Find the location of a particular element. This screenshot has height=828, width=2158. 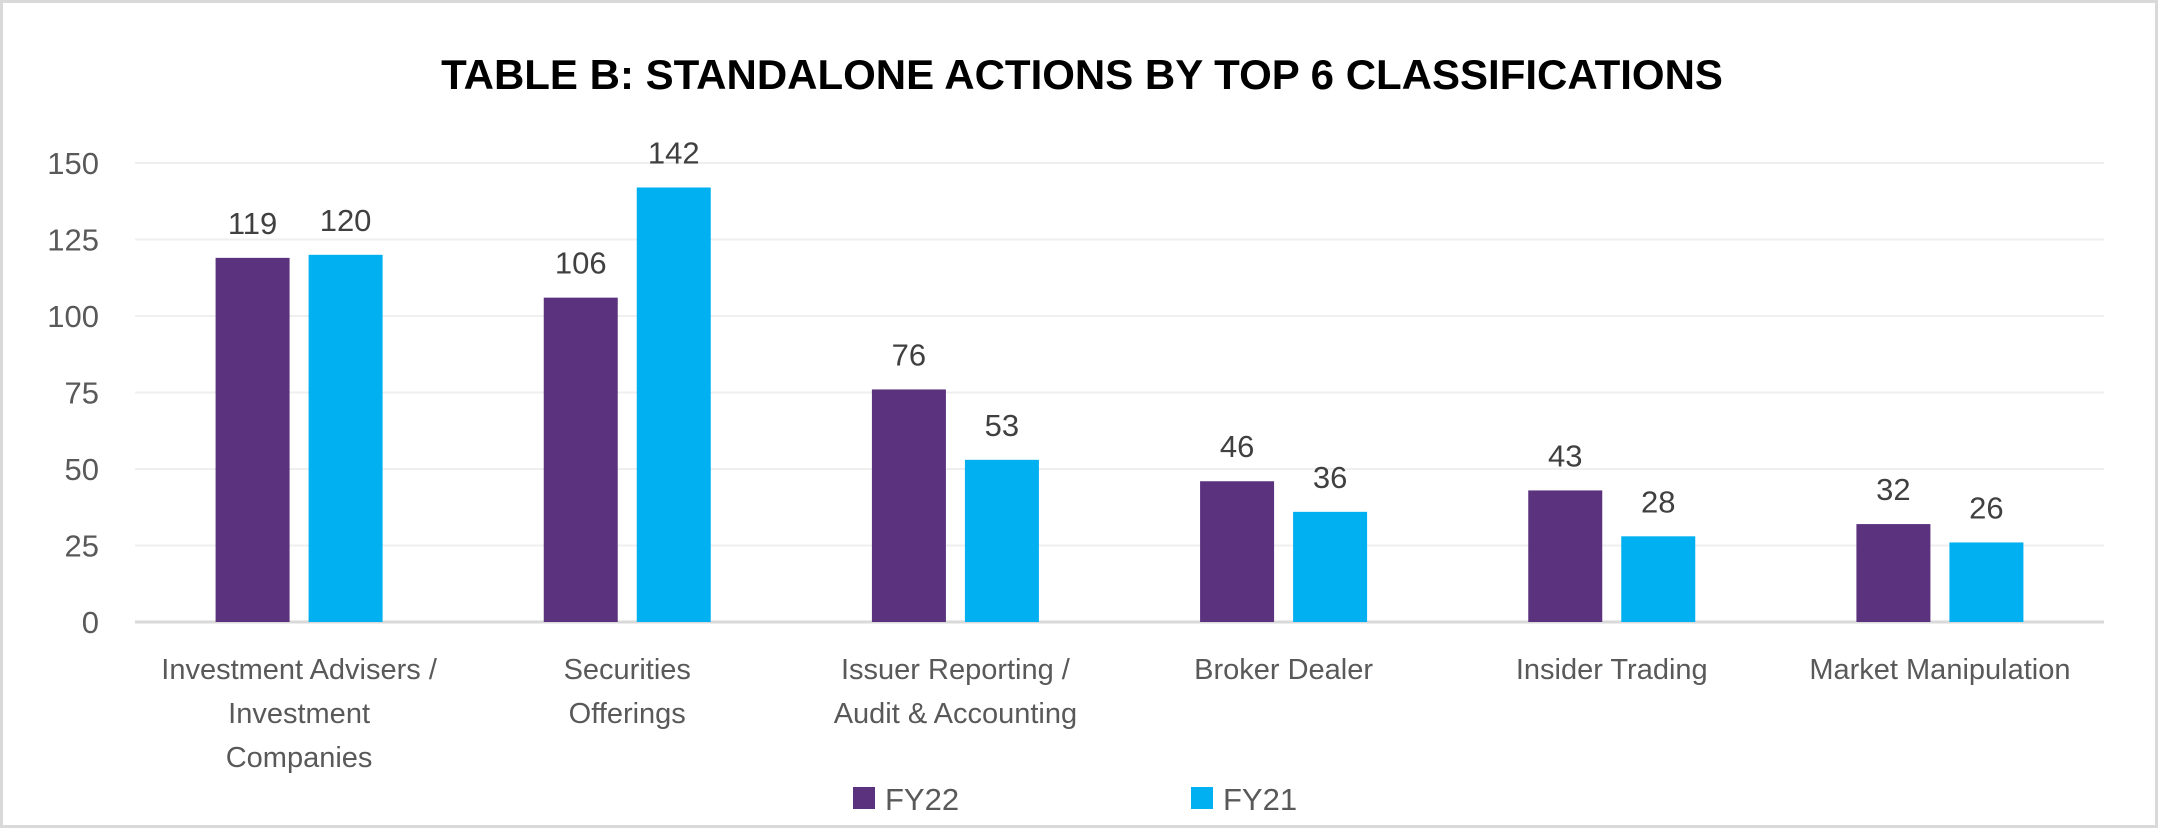

legend-swatch-fy22 is located at coordinates (864, 798).